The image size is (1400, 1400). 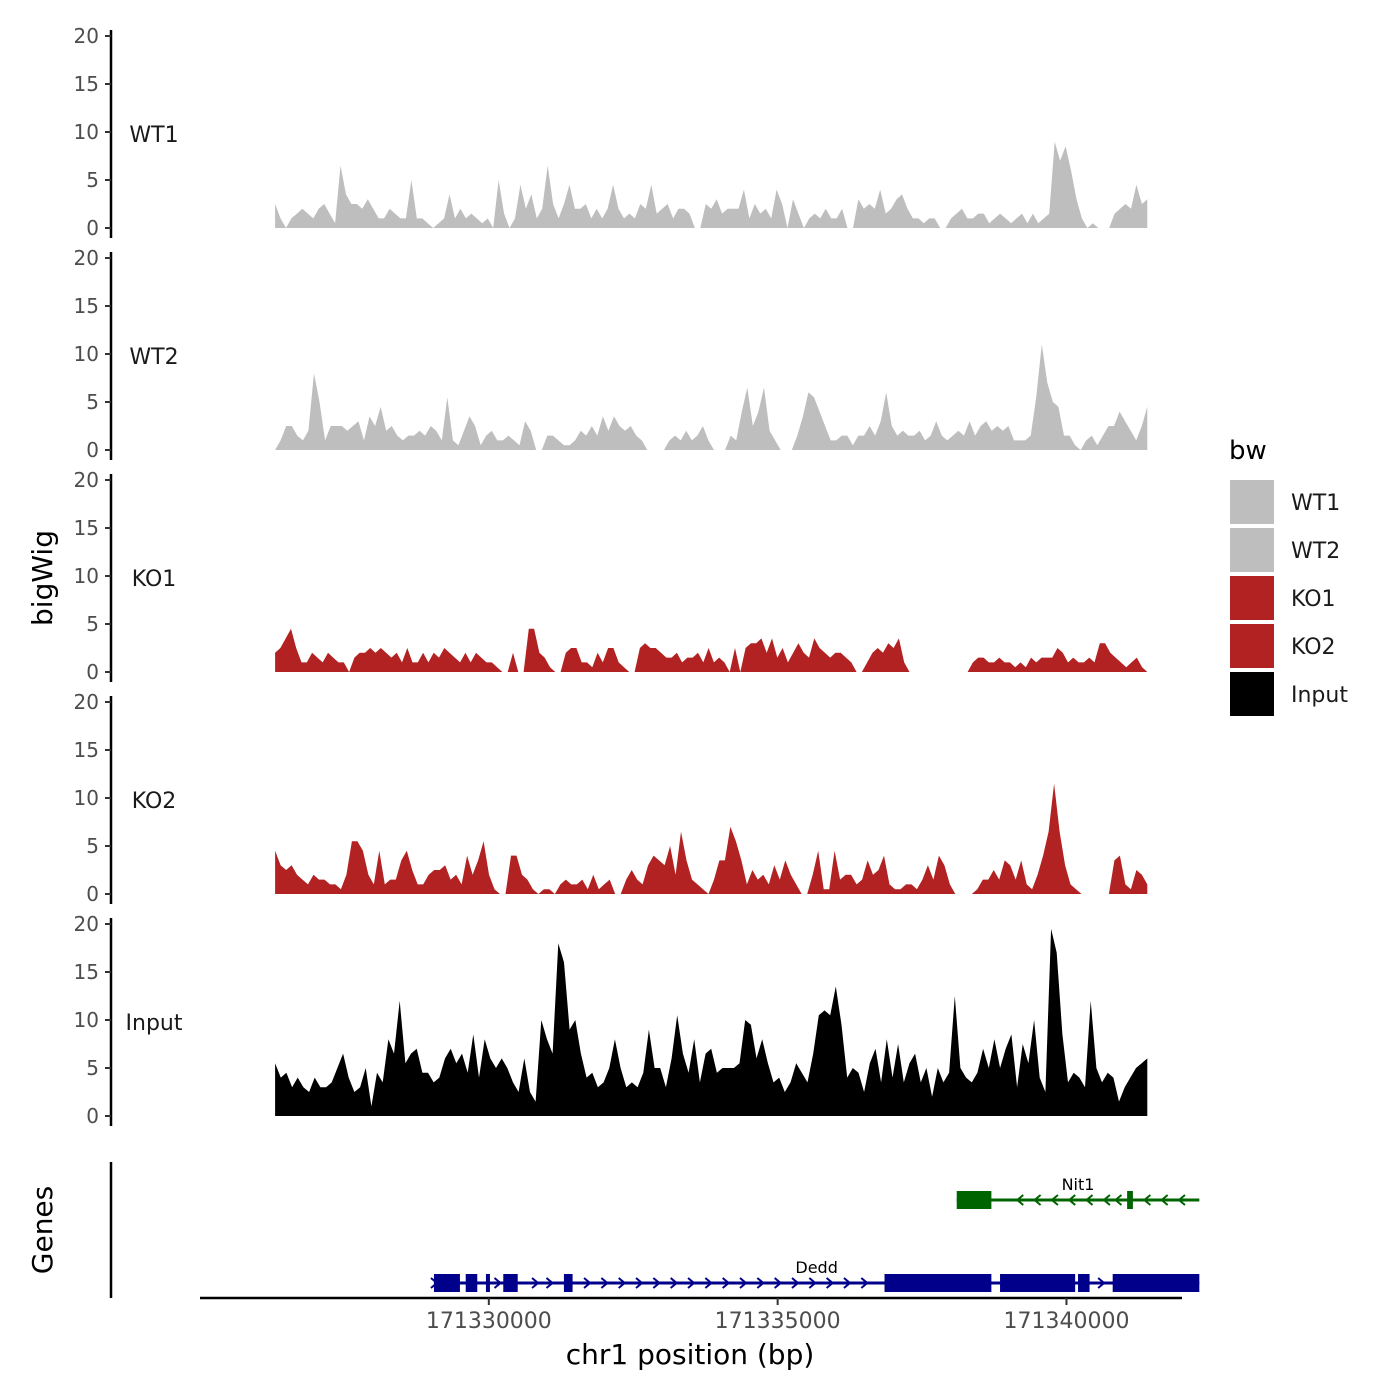 I want to click on track-WT2: 0 5 10 15 20 WT2, so click(x=611, y=354).